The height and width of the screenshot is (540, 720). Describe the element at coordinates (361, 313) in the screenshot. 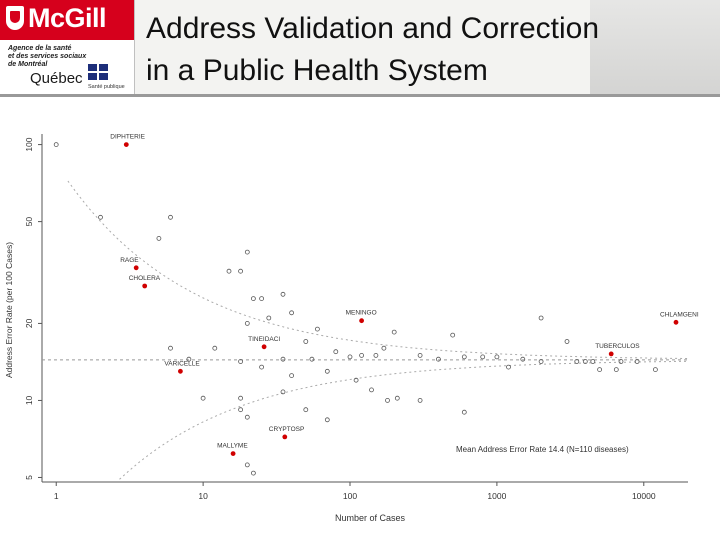

I see `highlighted-point-label: MENINGO` at that location.